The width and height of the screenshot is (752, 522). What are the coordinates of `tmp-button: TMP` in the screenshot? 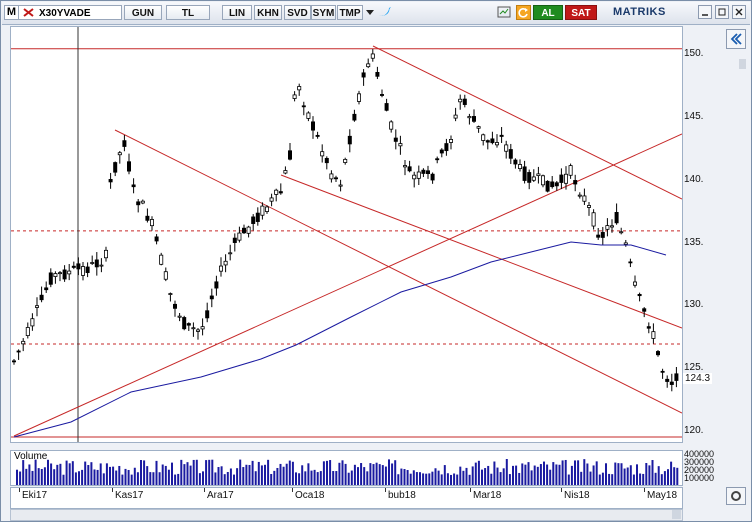 It's located at (350, 12).